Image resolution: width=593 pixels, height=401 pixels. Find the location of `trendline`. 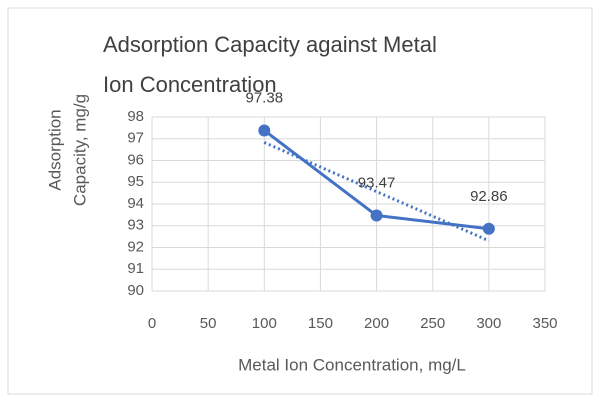

trendline is located at coordinates (376, 192).